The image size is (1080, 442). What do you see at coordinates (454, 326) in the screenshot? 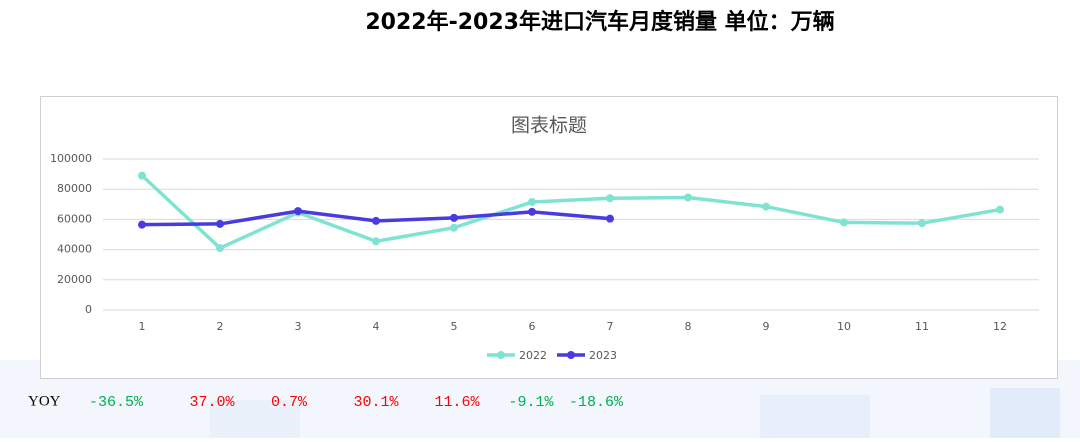
I see `x-tick-label: 5` at bounding box center [454, 326].